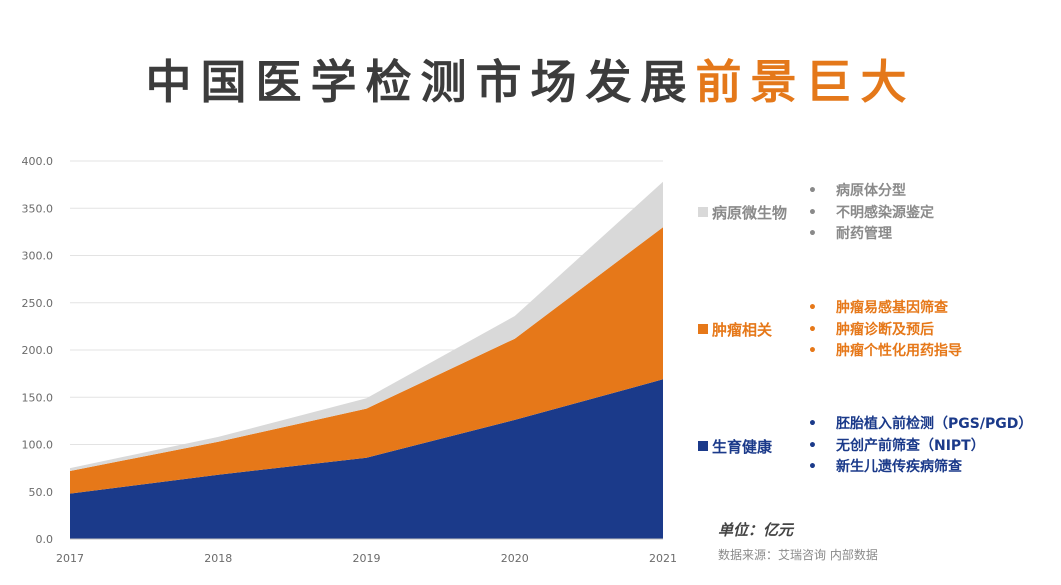 The height and width of the screenshot is (585, 1061). Describe the element at coordinates (857, 191) in the screenshot. I see `list-item: • 病原体分型` at that location.